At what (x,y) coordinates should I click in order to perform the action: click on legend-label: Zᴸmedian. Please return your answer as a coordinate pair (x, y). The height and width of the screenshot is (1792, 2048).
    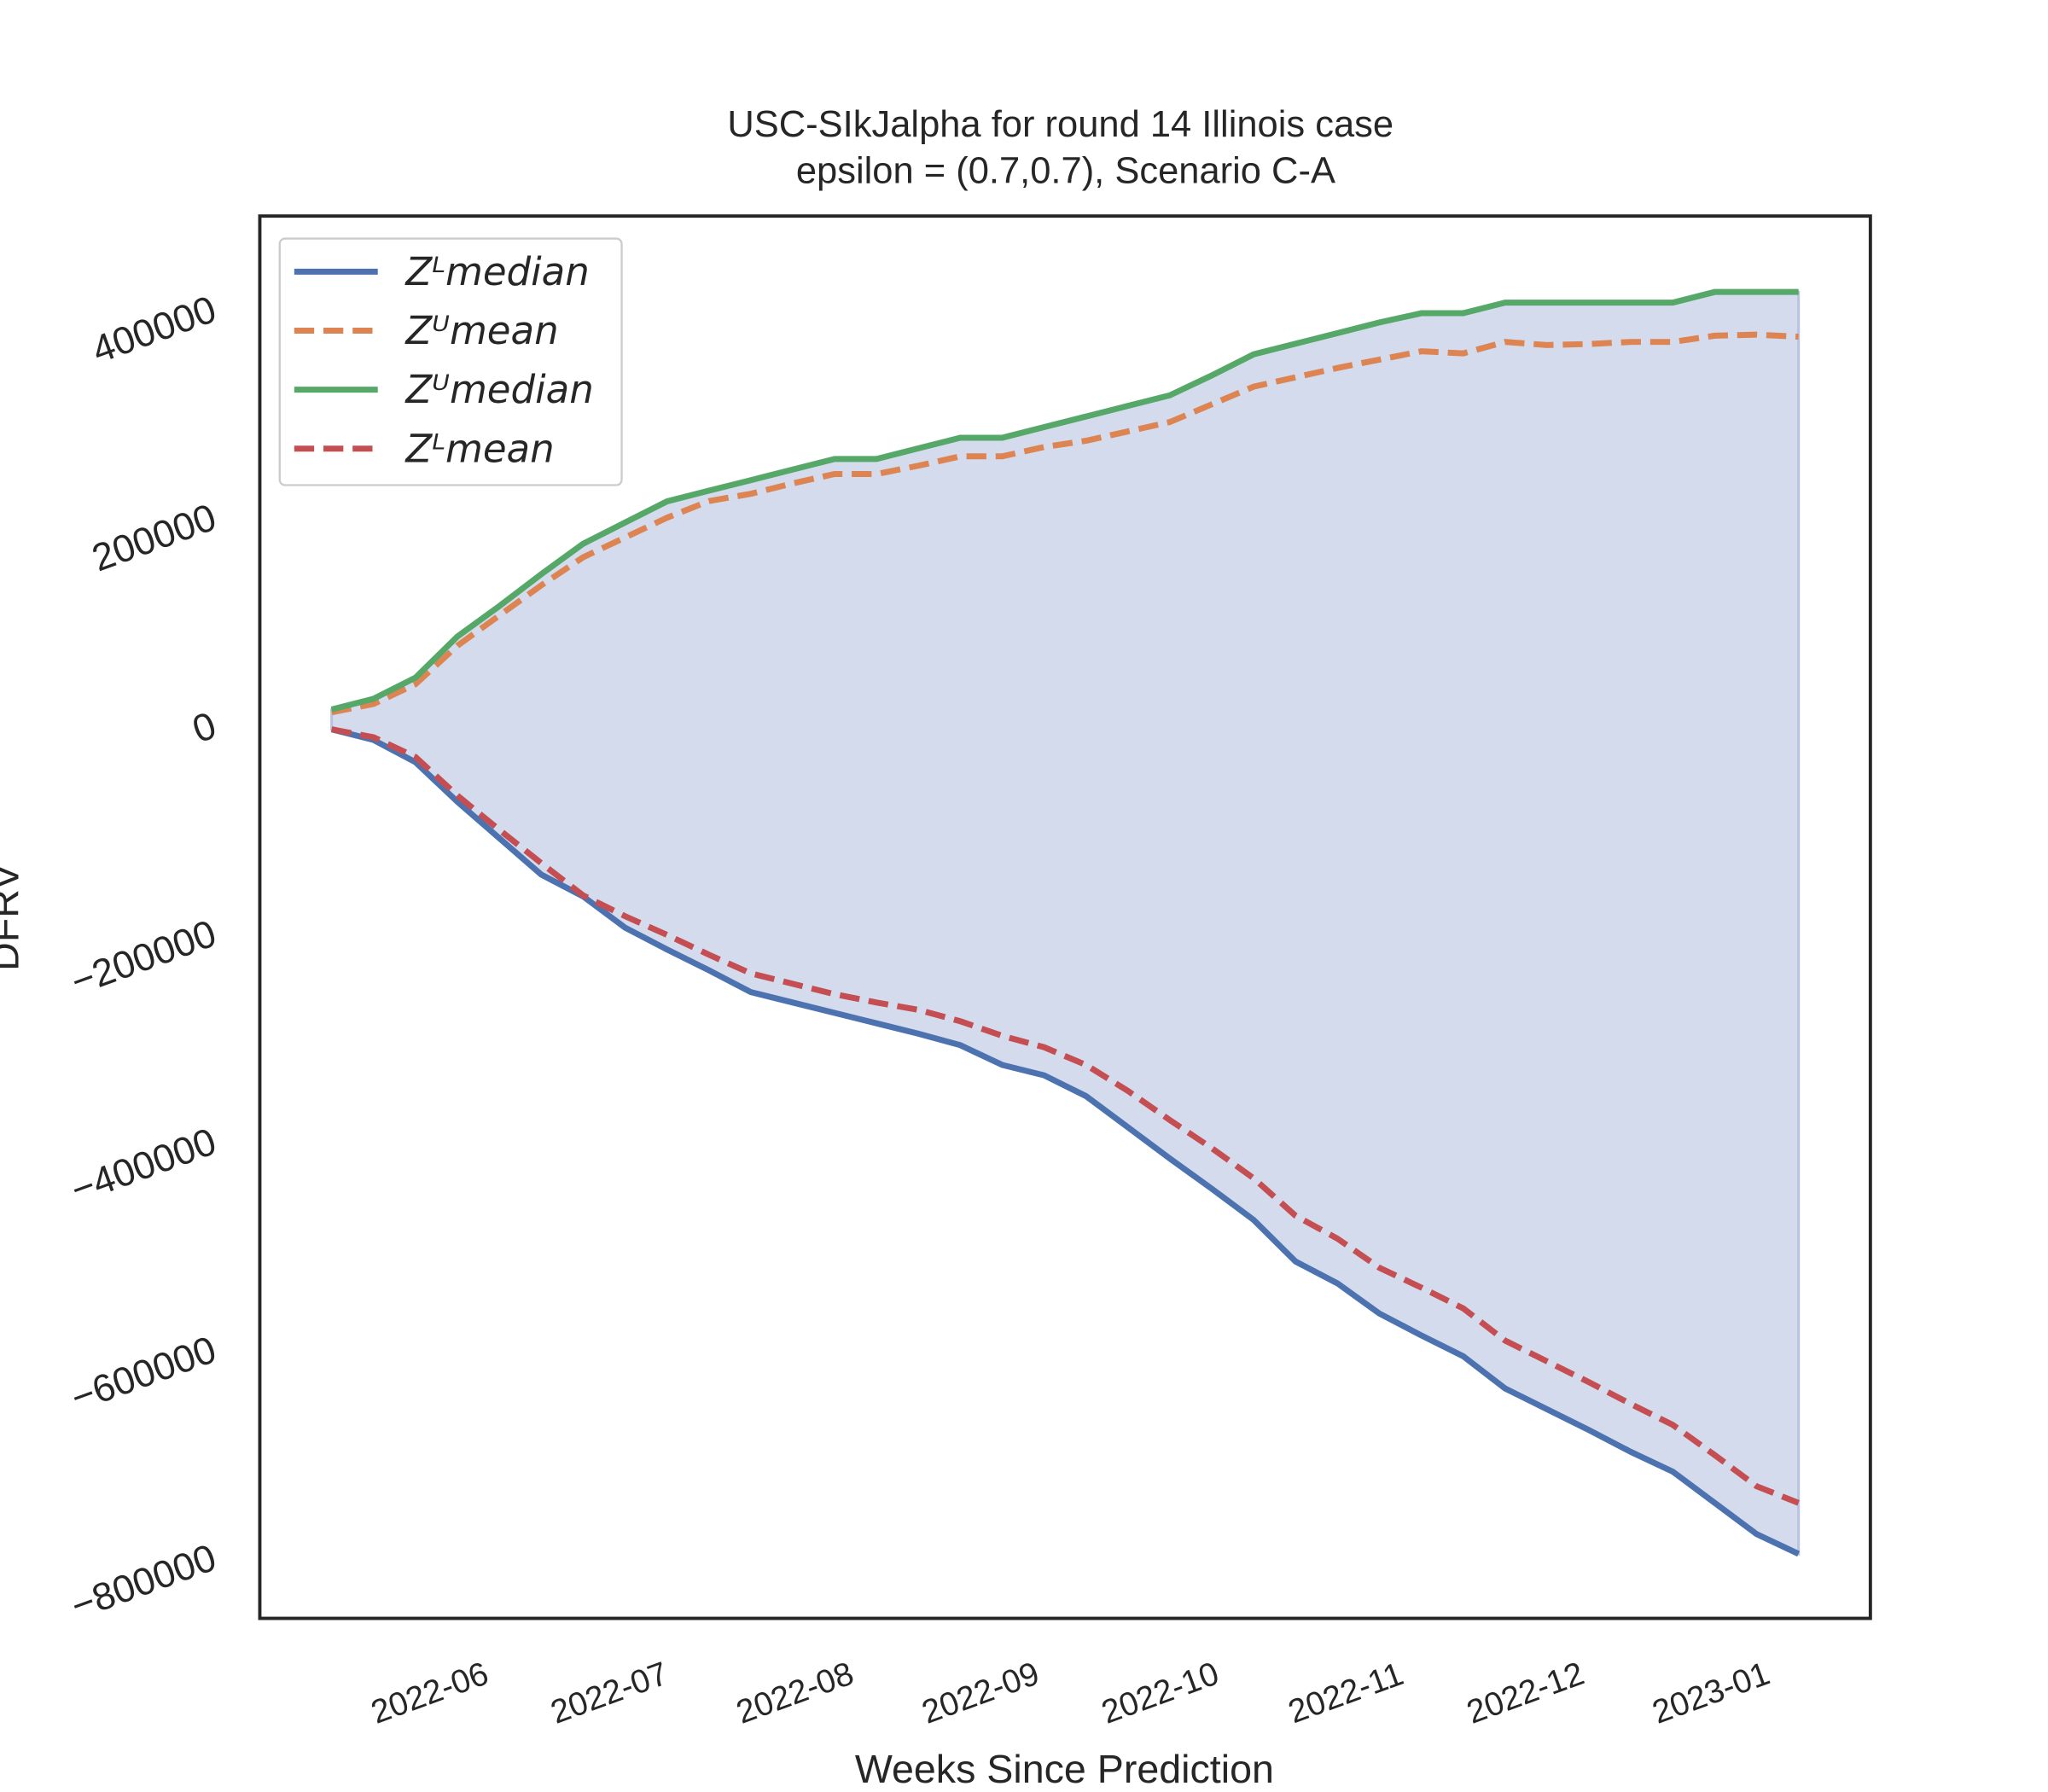
    Looking at the image, I should click on (497, 271).